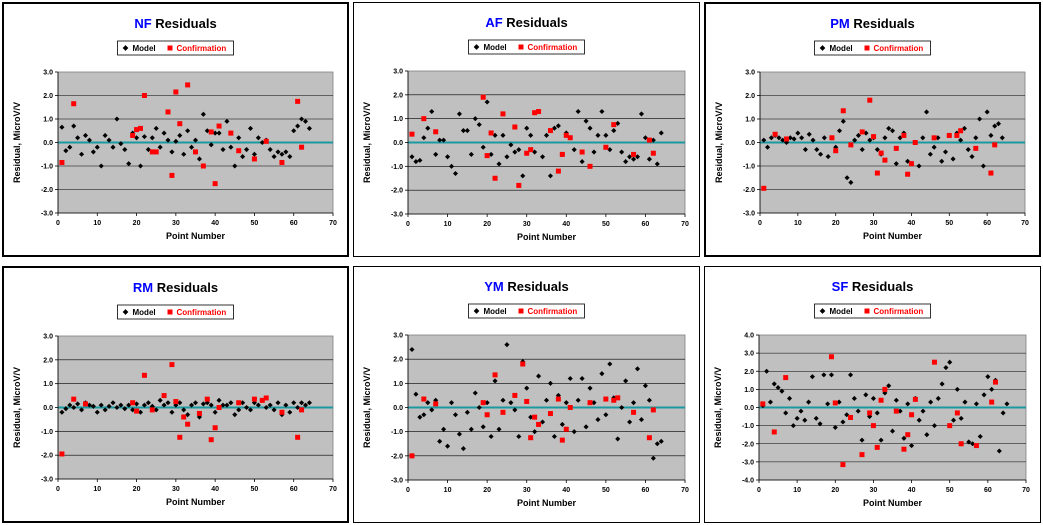  I want to click on legend-model-label: Model, so click(495, 311).